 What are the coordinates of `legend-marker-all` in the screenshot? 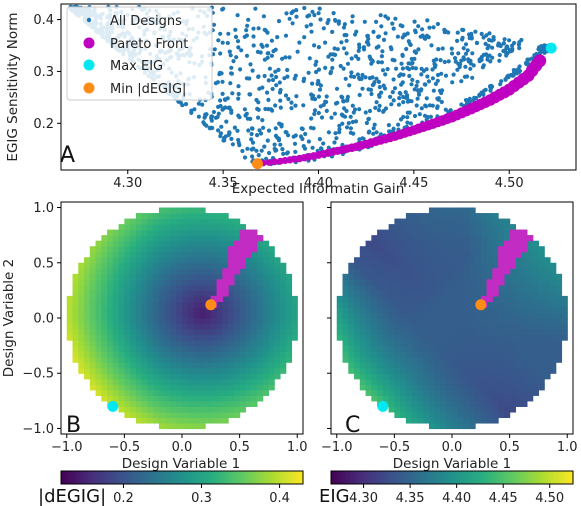 It's located at (89, 20).